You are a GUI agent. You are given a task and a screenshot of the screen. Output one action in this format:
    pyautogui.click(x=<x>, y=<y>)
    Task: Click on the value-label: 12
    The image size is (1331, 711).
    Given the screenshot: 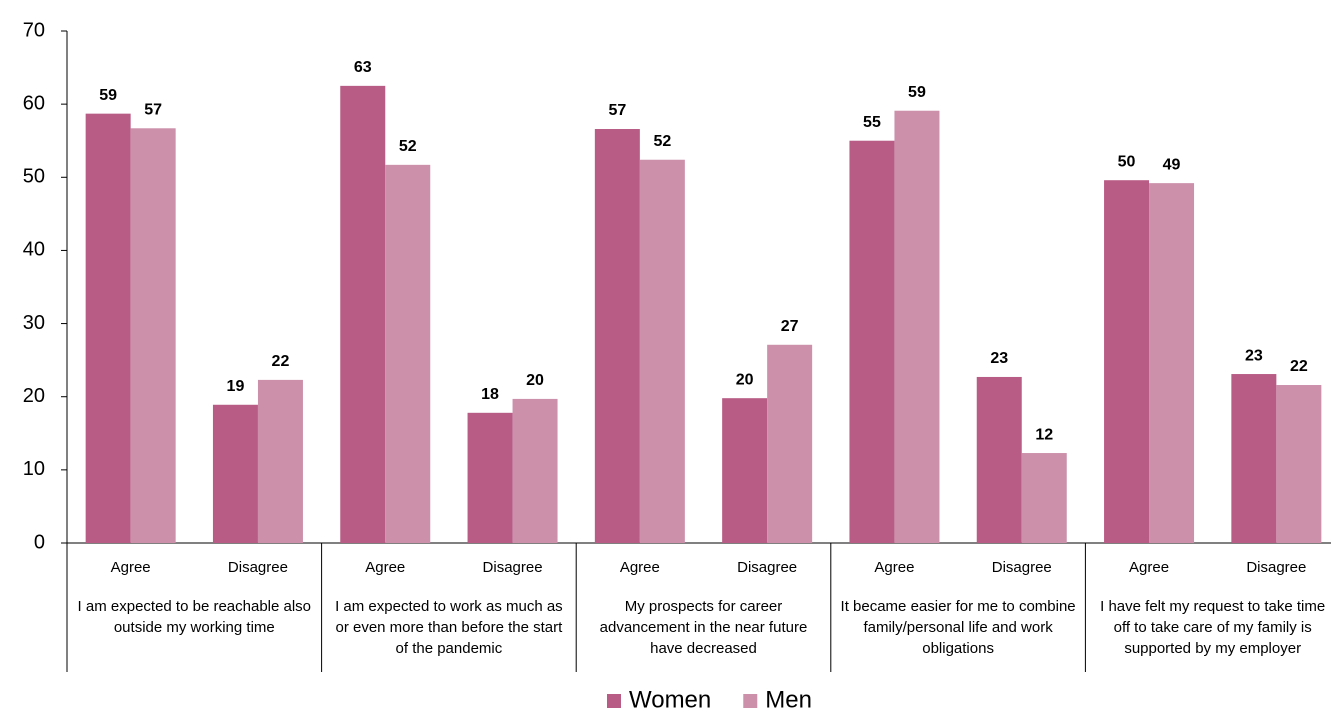 What is the action you would take?
    pyautogui.click(x=1044, y=434)
    